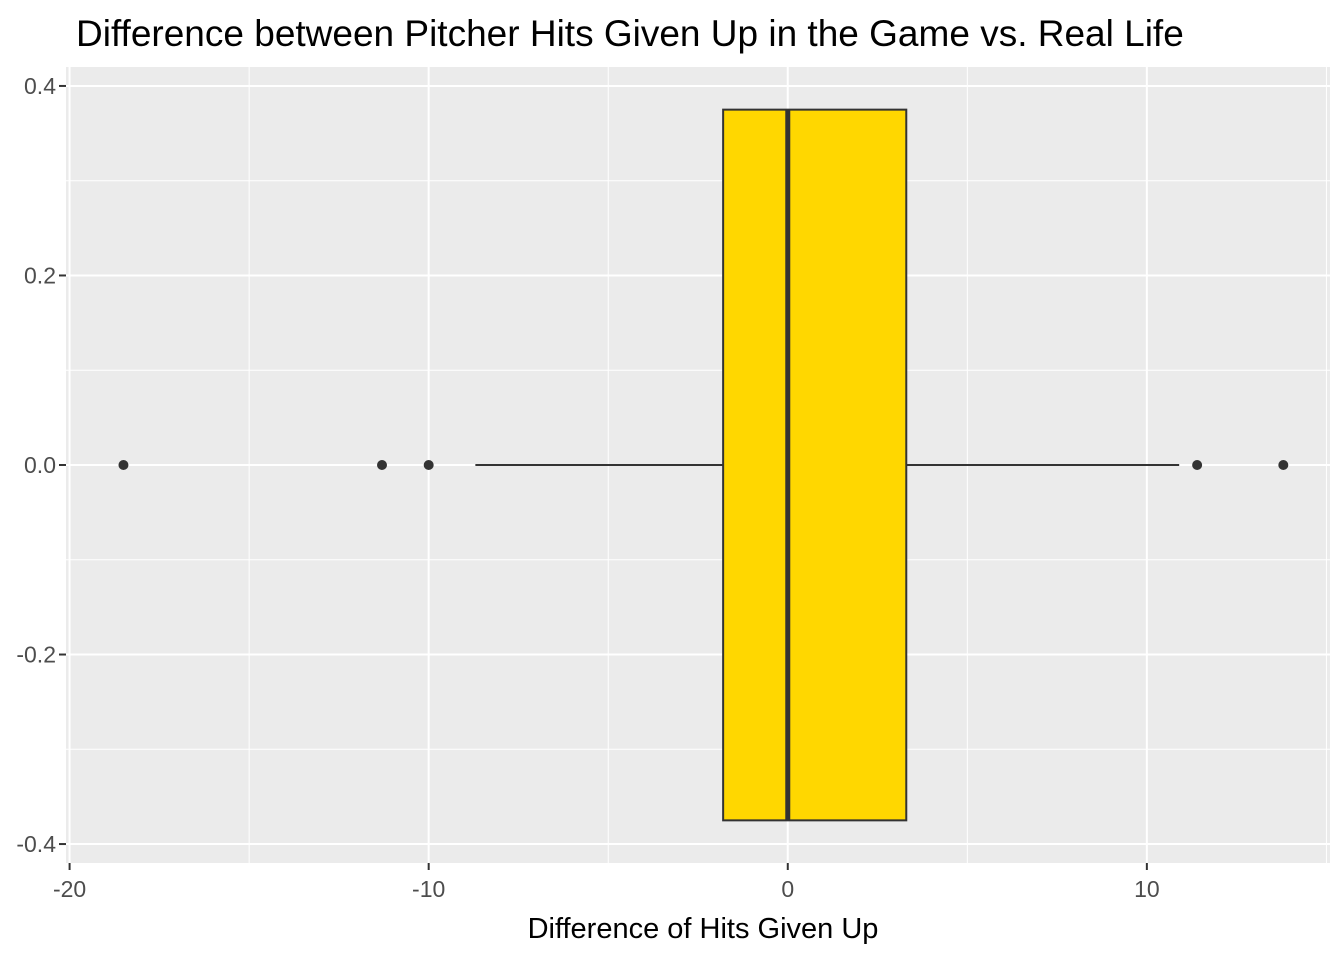 Image resolution: width=1344 pixels, height=960 pixels. Describe the element at coordinates (815, 465) in the screenshot. I see `interquartile-box` at that location.